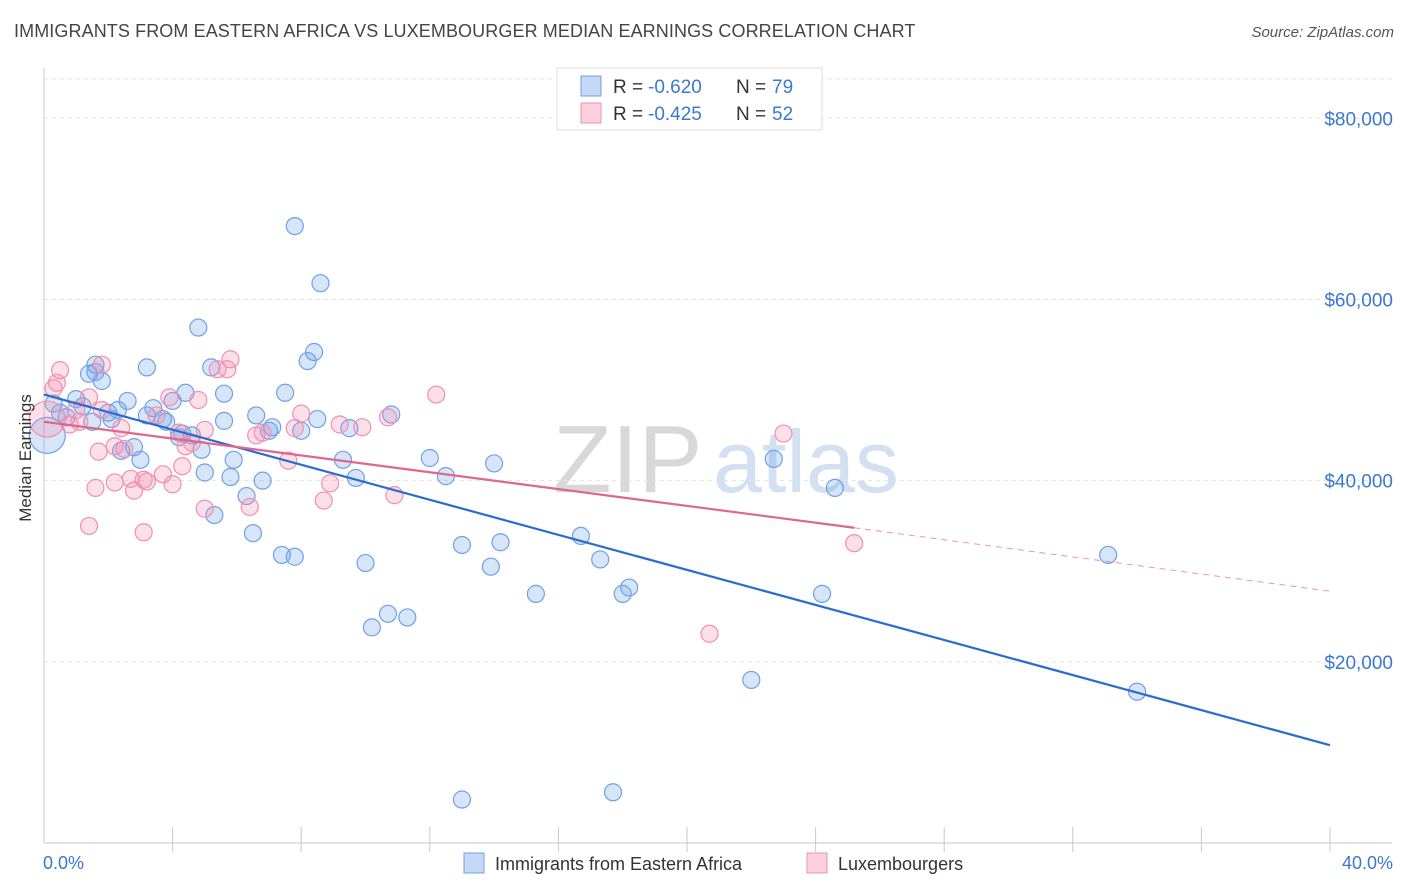 The height and width of the screenshot is (892, 1406). Describe the element at coordinates (675, 114) in the screenshot. I see `stats-r-value-2: -0.425` at that location.